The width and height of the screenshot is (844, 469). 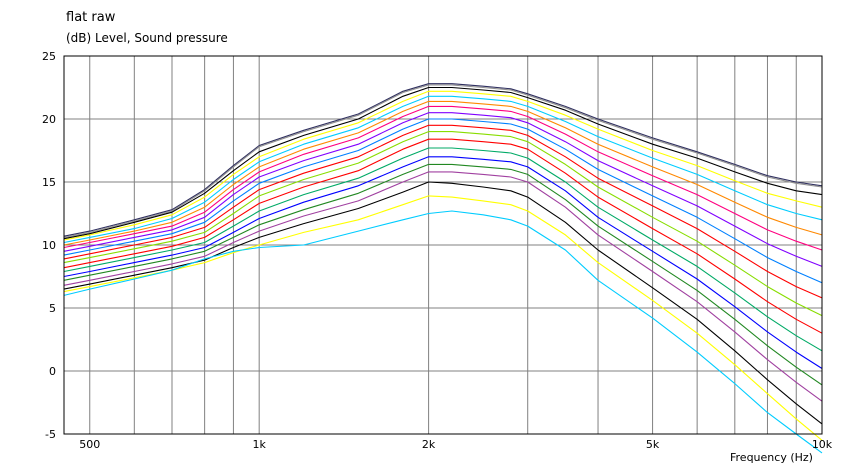 I want to click on y-tick-label: -5, so click(x=50, y=434).